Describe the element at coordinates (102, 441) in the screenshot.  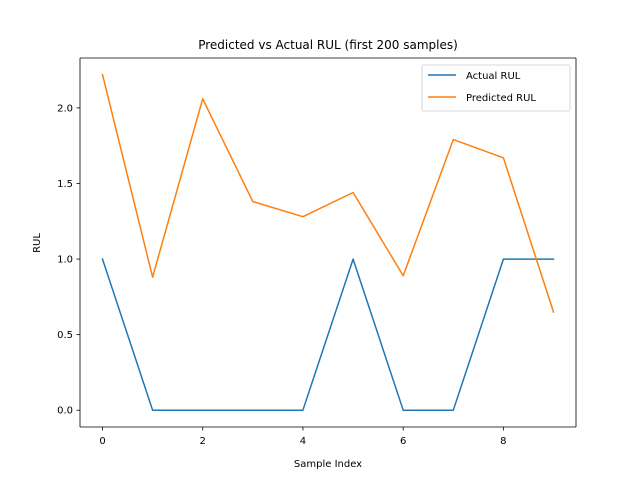
I see `x-tick-label: 0` at that location.